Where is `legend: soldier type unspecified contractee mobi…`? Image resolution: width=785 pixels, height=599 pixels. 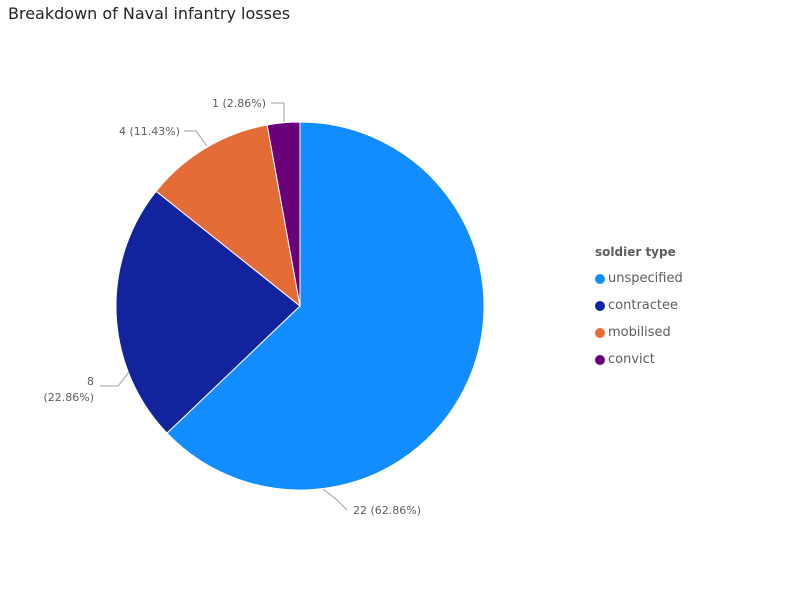
legend: soldier type unspecified contractee mobi… is located at coordinates (639, 309).